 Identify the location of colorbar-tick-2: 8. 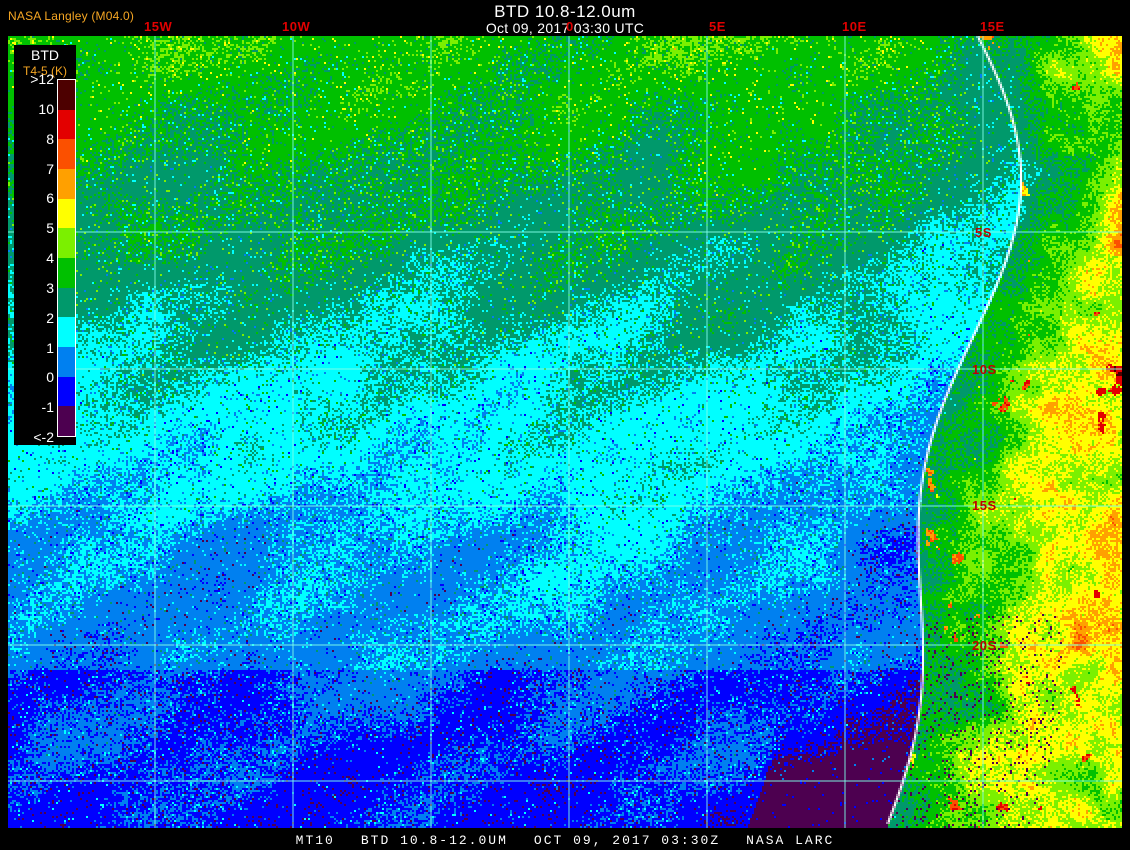
(50, 138).